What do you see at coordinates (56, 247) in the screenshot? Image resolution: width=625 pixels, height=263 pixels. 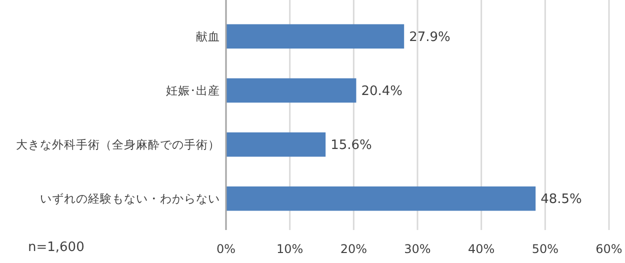 I see `text: n=1,600` at bounding box center [56, 247].